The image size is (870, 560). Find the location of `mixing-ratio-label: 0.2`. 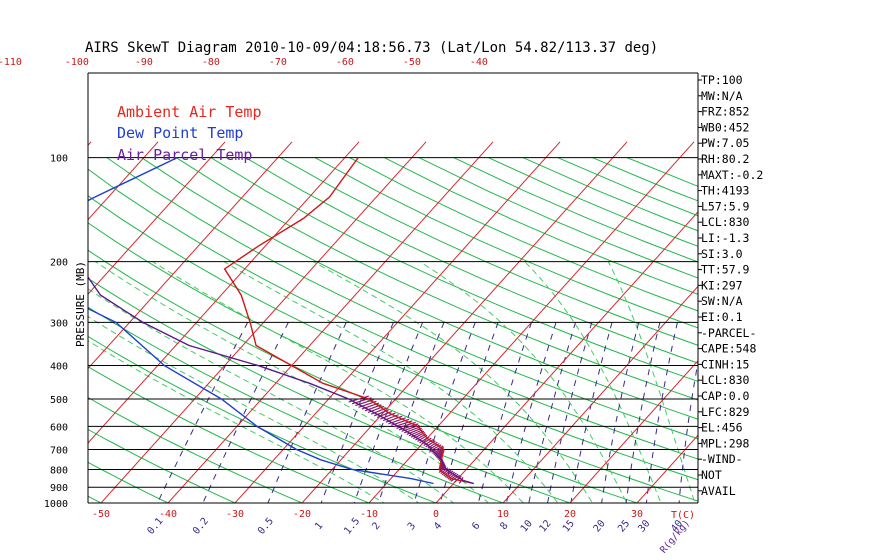

mixing-ratio-label: 0.2 is located at coordinates (201, 526).